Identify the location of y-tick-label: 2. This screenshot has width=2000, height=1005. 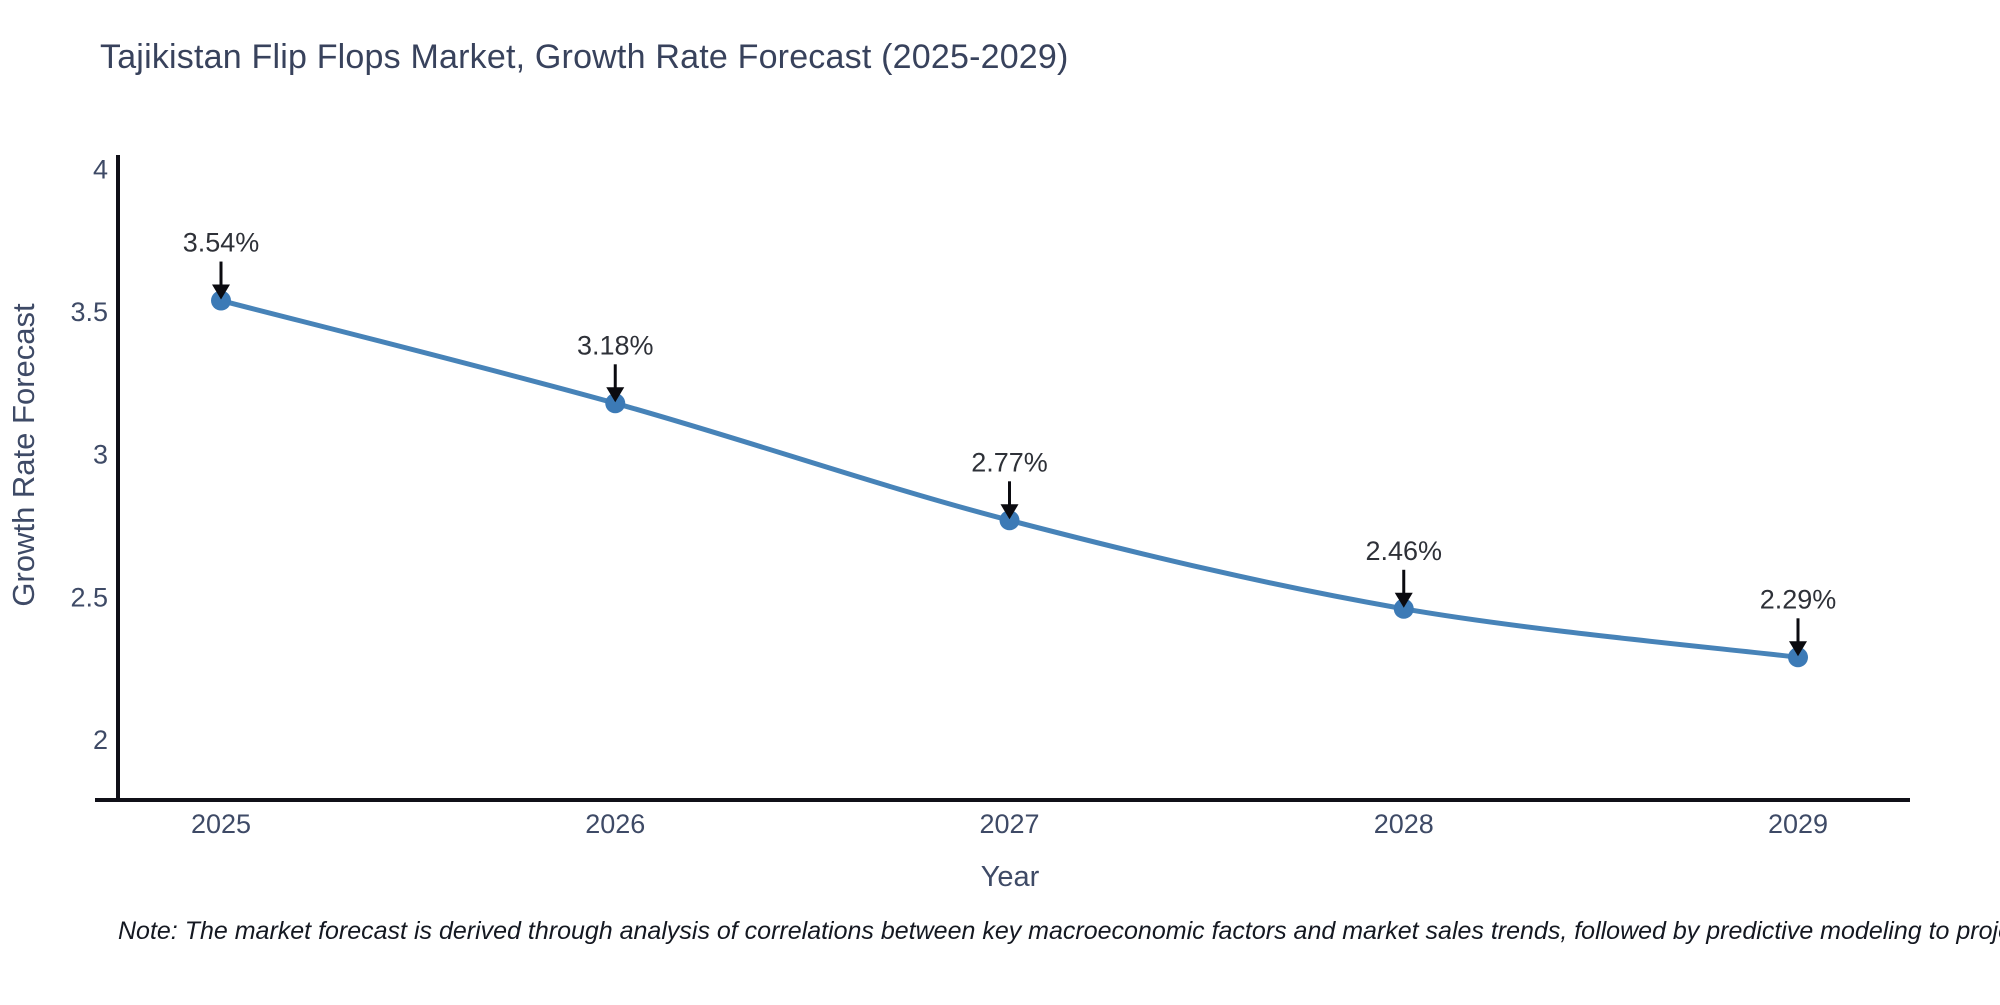
(100, 740).